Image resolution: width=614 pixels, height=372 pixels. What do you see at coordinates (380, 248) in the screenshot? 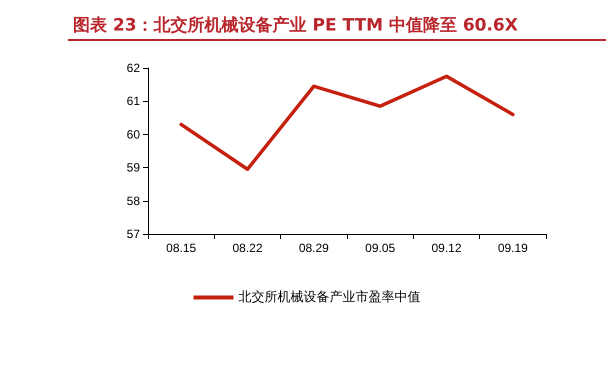
I see `x-tick-label: 09.05` at bounding box center [380, 248].